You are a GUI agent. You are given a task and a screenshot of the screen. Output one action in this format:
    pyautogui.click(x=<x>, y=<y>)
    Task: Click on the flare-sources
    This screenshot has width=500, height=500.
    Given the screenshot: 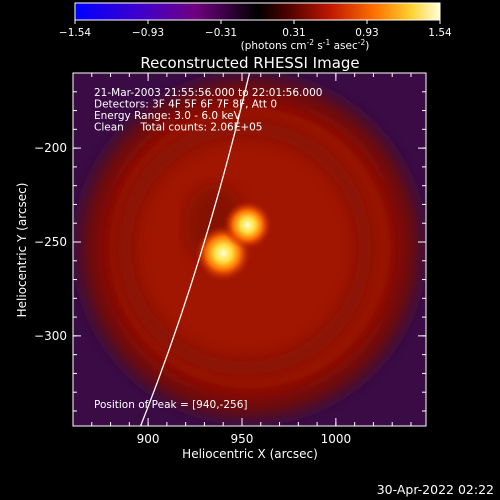 What is the action you would take?
    pyautogui.click(x=233, y=241)
    